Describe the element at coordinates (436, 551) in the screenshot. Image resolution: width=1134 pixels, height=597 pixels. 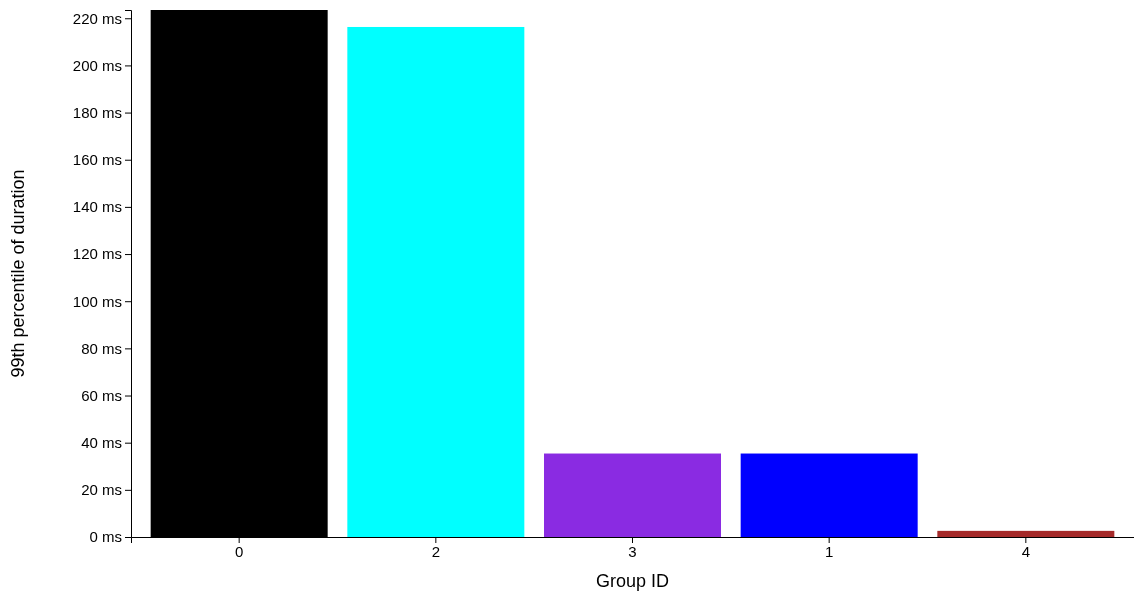
I see `x-tick-label: 2` at that location.